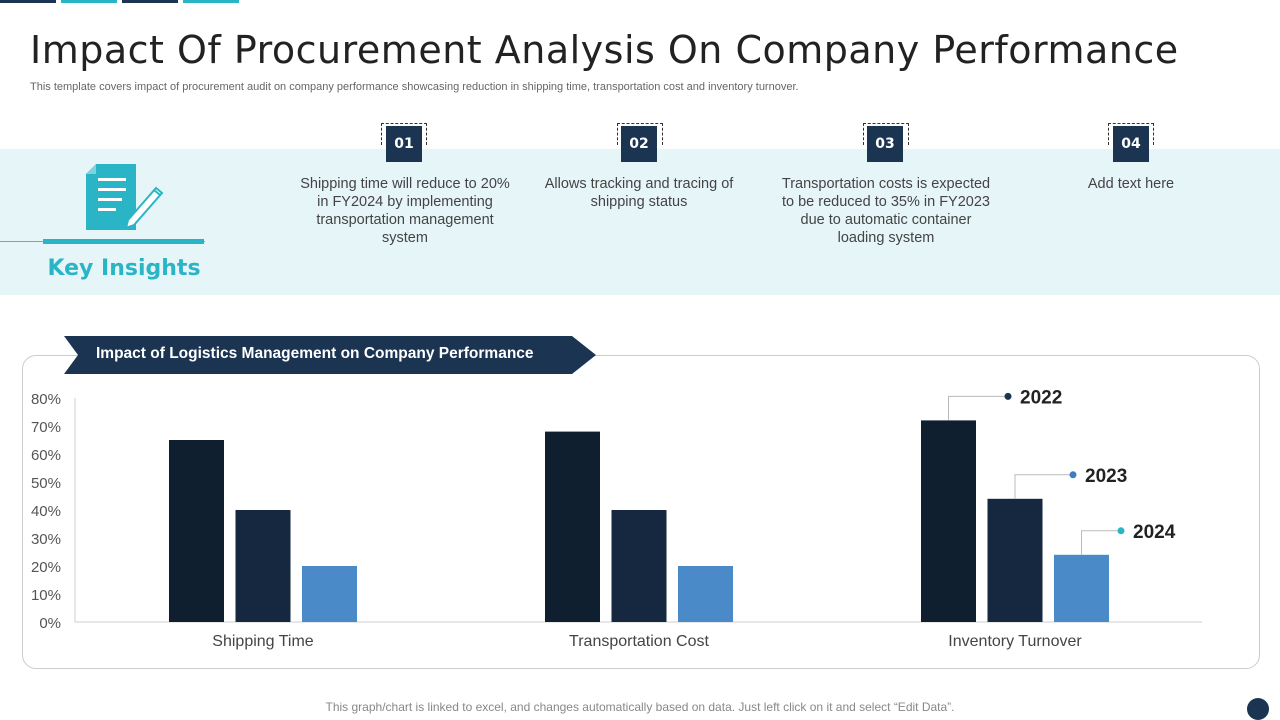 The width and height of the screenshot is (1280, 720). Describe the element at coordinates (1121, 531) in the screenshot. I see `callout-dot-2024` at that location.